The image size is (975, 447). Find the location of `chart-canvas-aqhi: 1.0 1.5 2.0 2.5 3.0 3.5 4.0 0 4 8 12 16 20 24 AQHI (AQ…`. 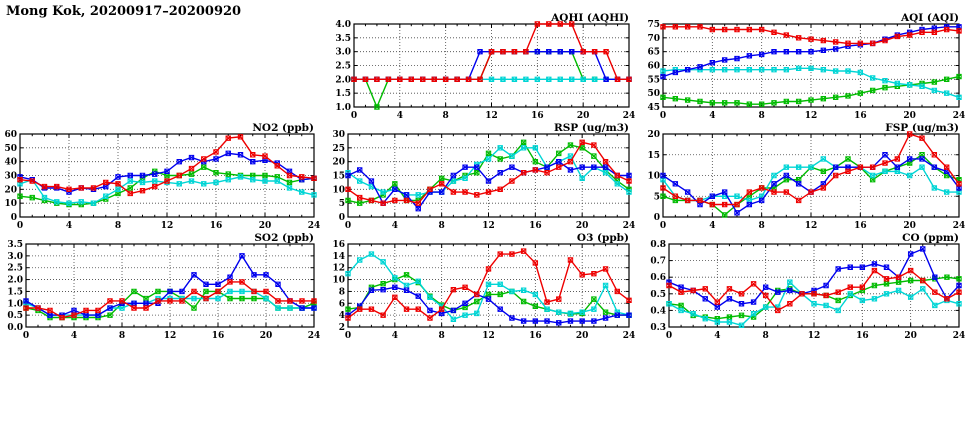

chart-canvas-aqhi: 1.0 1.5 2.0 2.5 3.0 3.5 4.0 0 4 8 12 16 20 24 AQHI (AQ… is located at coordinates (485, 66).